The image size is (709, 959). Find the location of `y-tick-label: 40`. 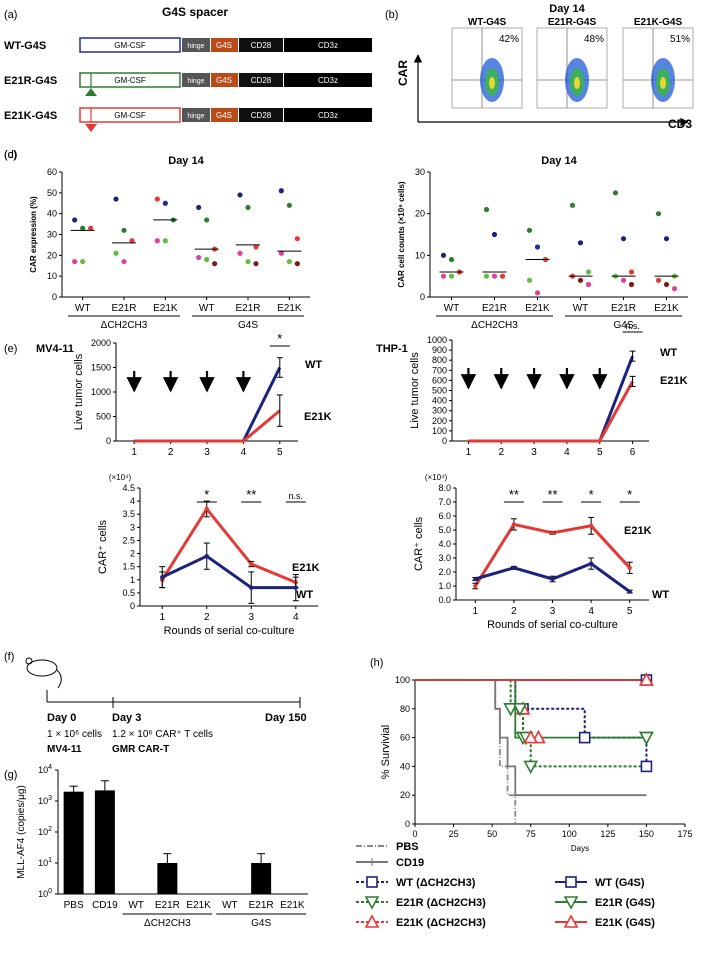

y-tick-label: 40 is located at coordinates (52, 214).